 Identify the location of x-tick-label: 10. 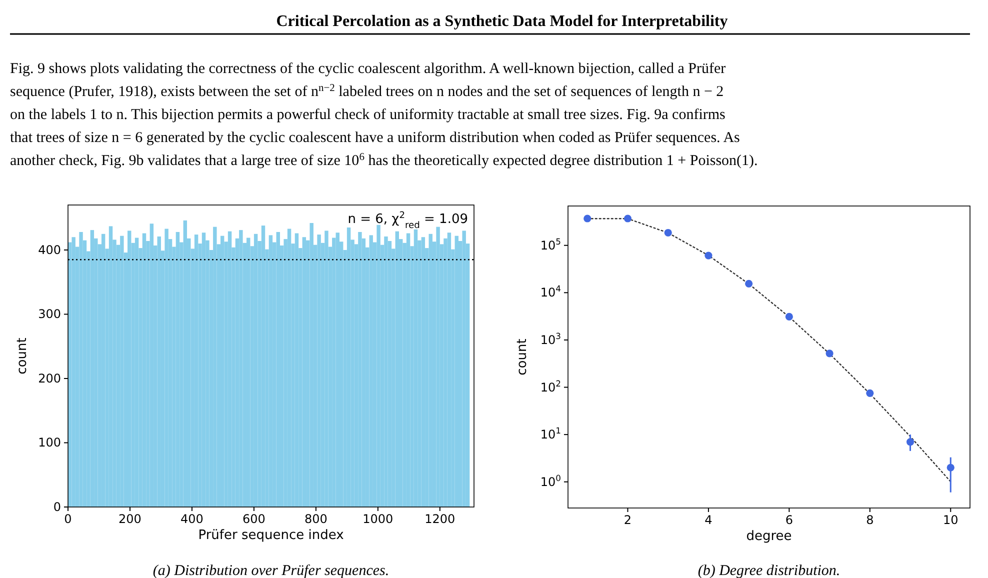
(950, 520).